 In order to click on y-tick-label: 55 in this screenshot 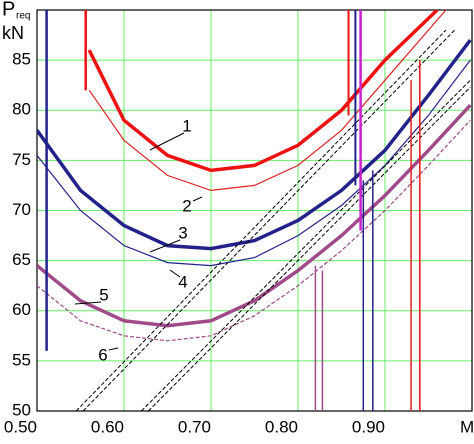, I will do `click(21, 359)`.